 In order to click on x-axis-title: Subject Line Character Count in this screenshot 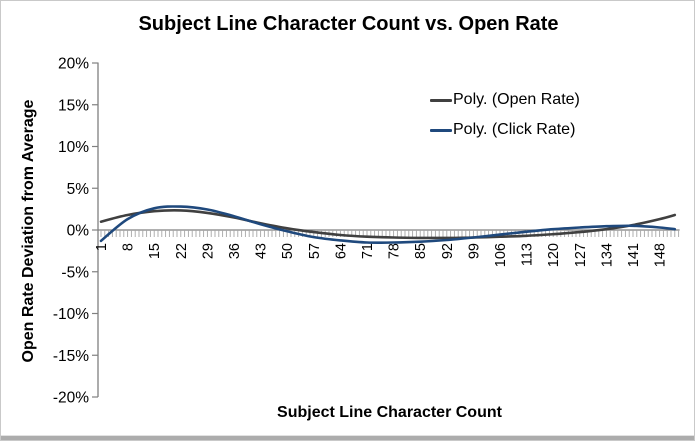, I will do `click(389, 412)`.